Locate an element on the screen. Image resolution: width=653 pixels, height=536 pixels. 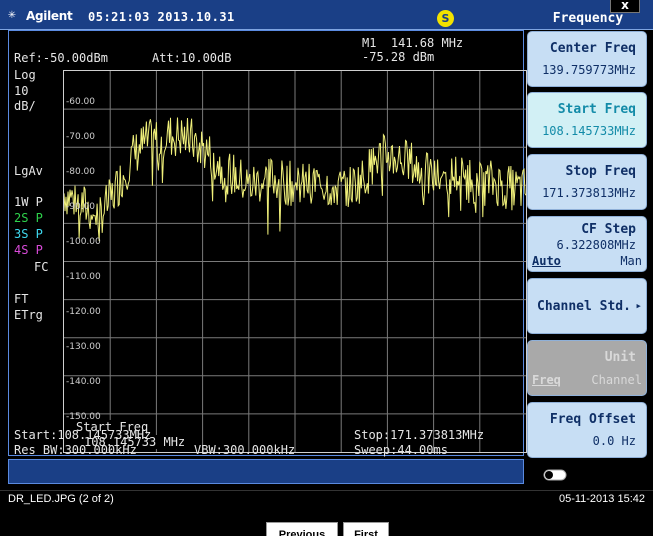
menu-title: Frequency is located at coordinates (588, 18).